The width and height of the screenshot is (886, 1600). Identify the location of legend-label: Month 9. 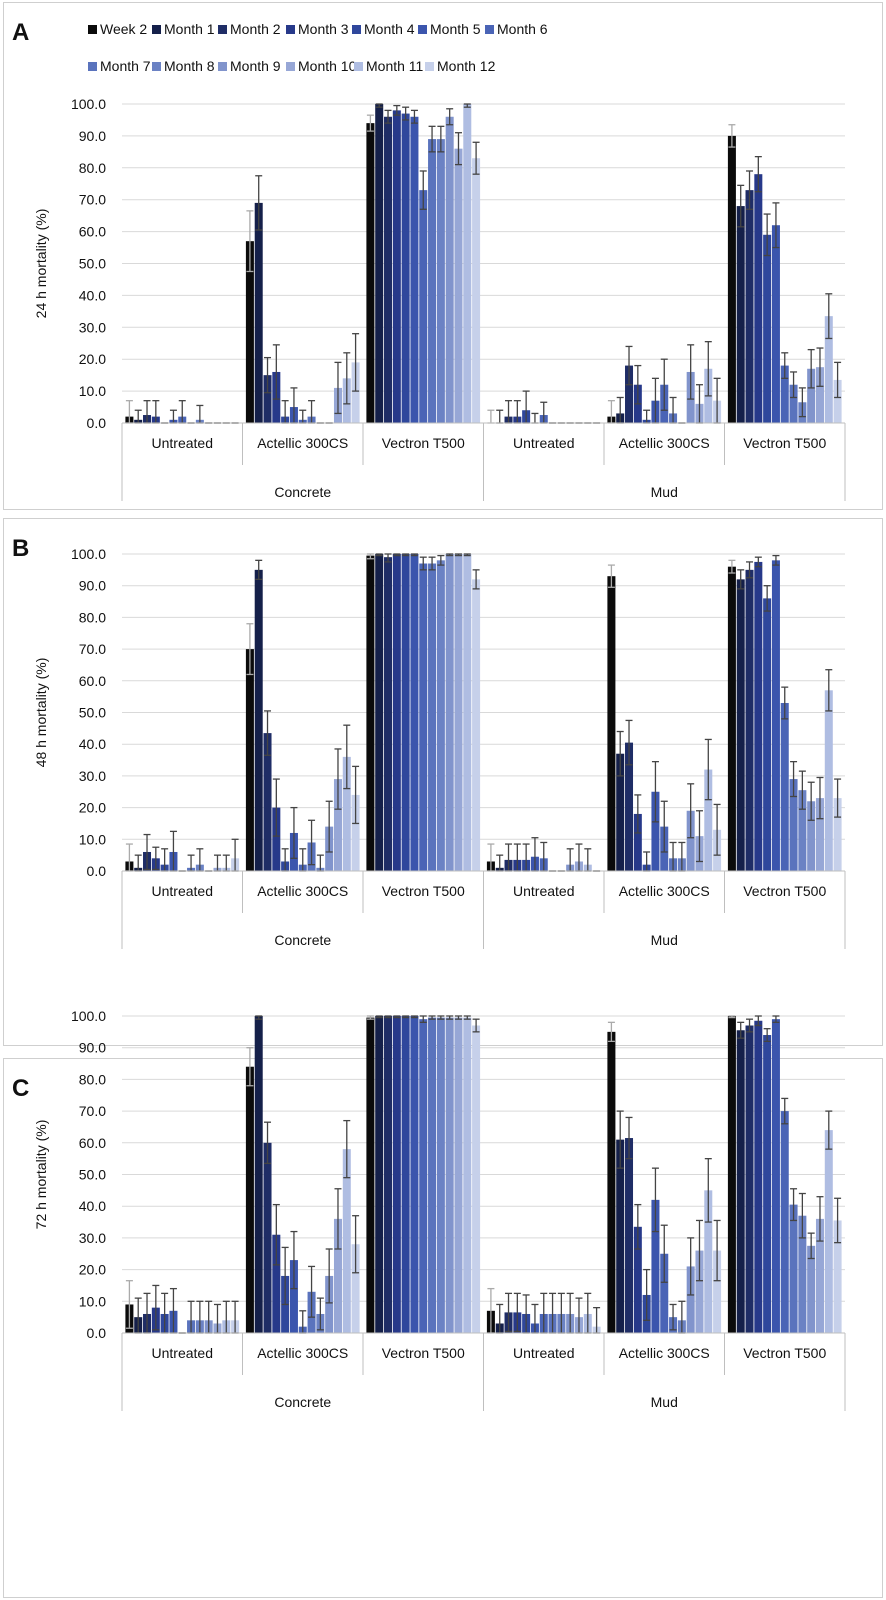
(255, 66).